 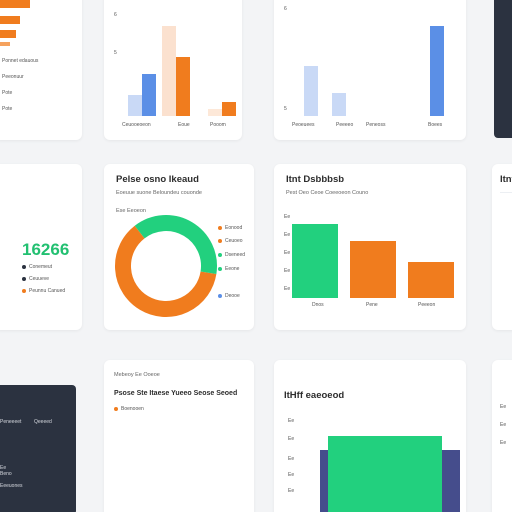 What do you see at coordinates (230, 228) in the screenshot?
I see `donut-legend-item: Eonood` at bounding box center [230, 228].